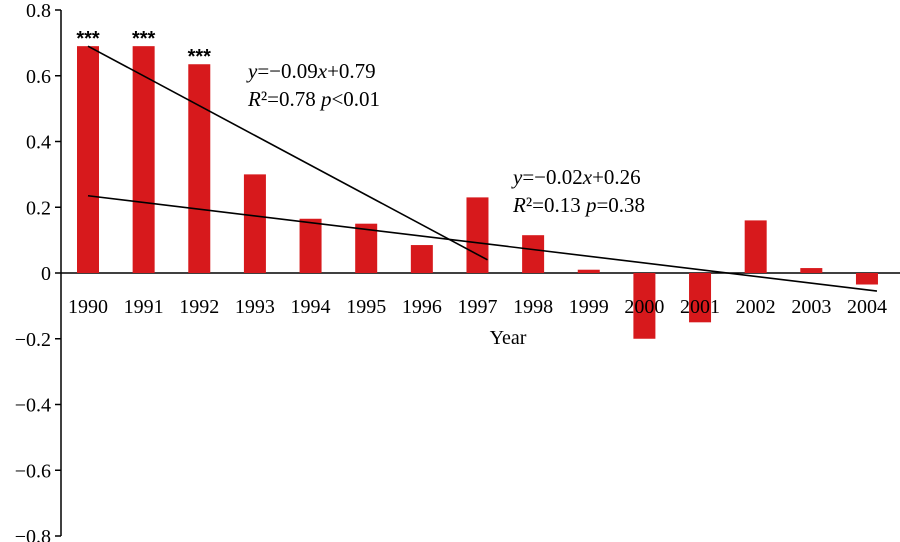 The height and width of the screenshot is (542, 900). Describe the element at coordinates (199, 307) in the screenshot. I see `x-tick-label: 1992` at that location.